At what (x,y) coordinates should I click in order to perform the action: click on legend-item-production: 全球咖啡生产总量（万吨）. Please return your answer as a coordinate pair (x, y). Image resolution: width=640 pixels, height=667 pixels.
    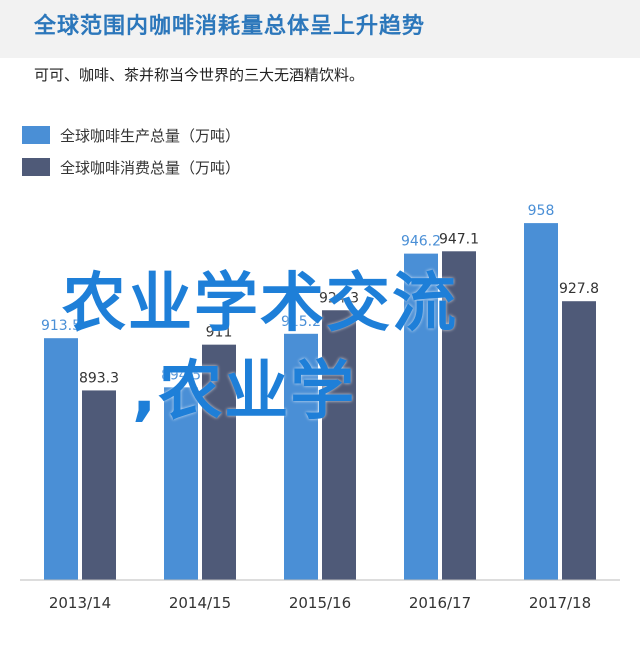
    Looking at the image, I should click on (131, 135).